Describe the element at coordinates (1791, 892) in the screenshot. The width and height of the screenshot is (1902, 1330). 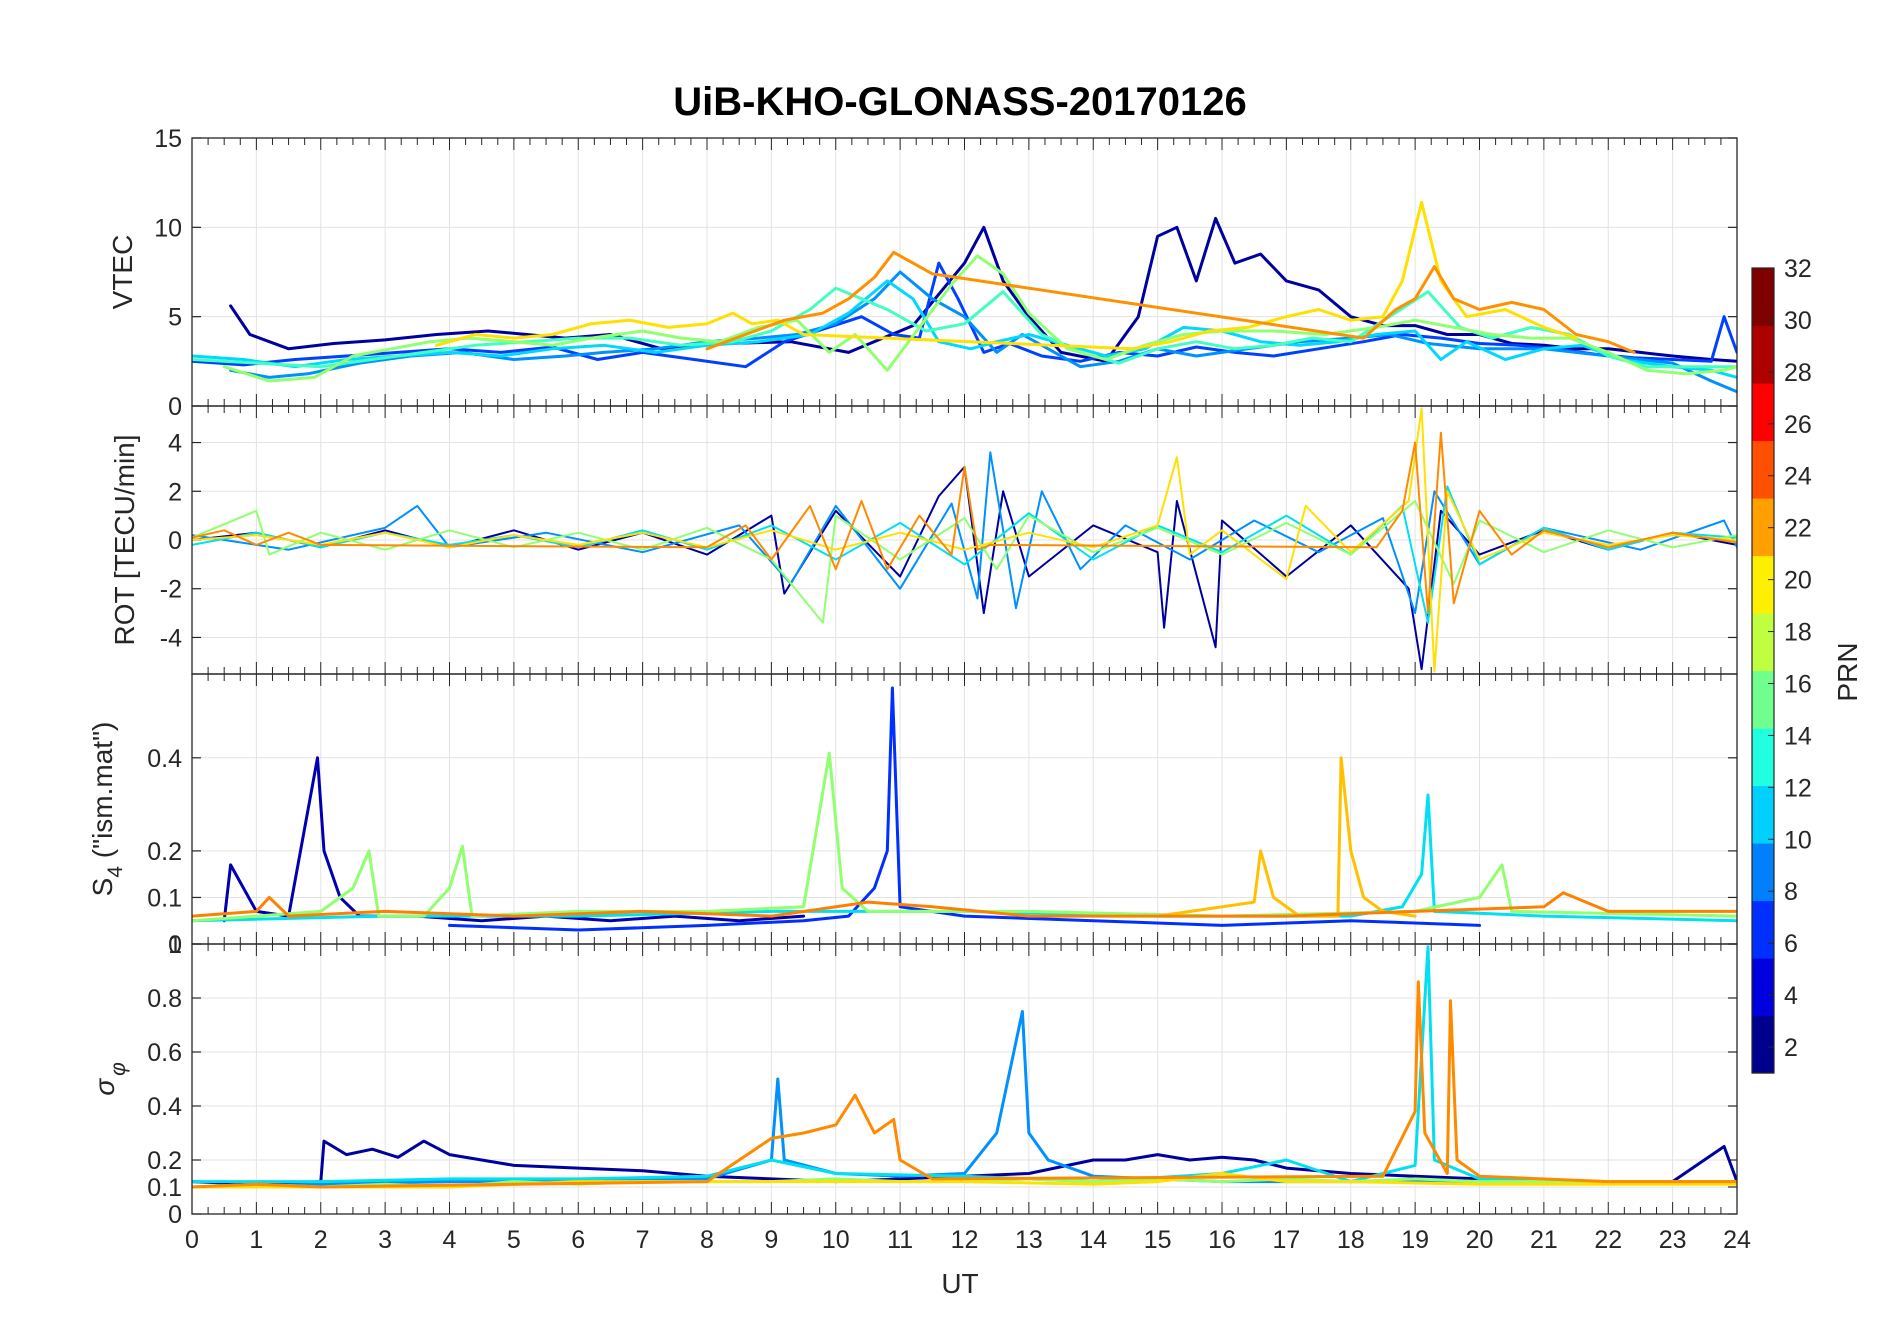
I see `colorbar-tick-label: 8` at that location.